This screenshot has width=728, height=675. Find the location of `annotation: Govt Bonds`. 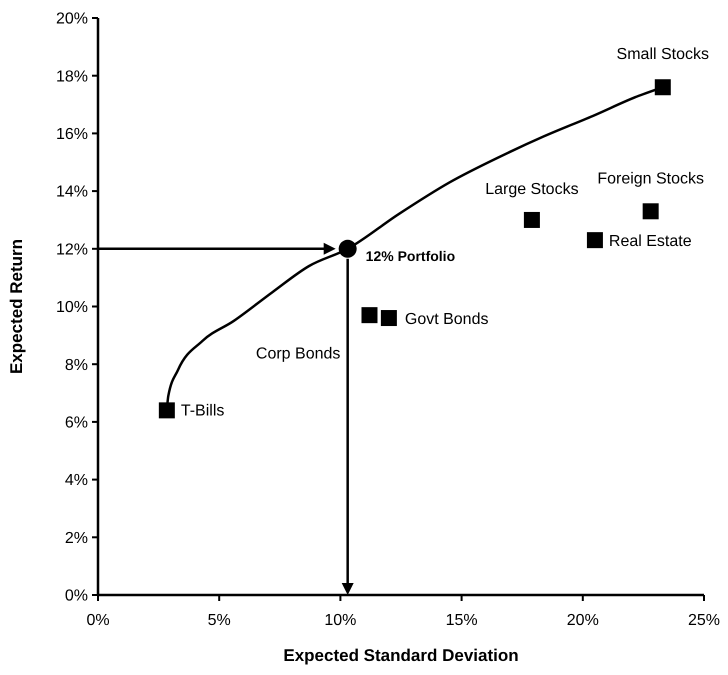

annotation: Govt Bonds is located at coordinates (446, 319).